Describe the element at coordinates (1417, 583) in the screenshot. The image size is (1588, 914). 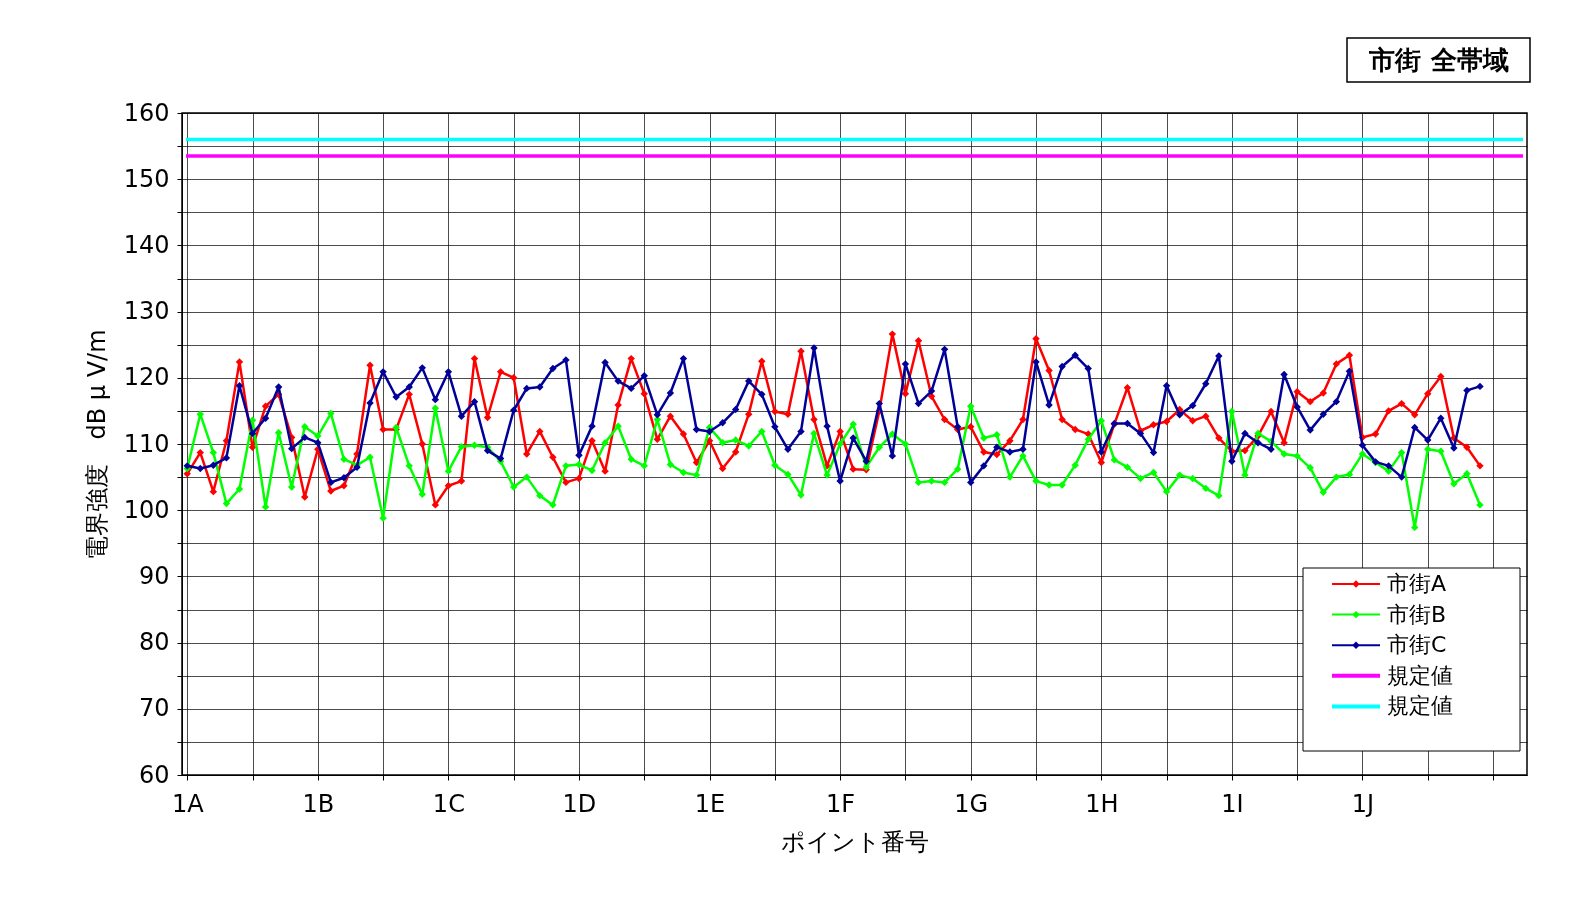
I see `legend-label: 市街A` at that location.